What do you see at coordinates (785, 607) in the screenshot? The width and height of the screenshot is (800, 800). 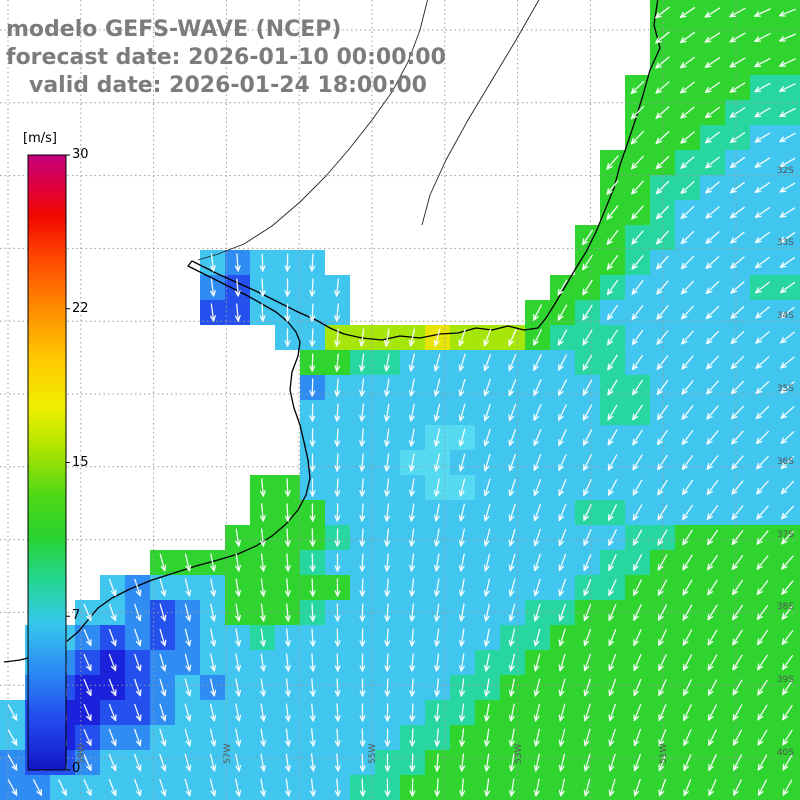 I see `lat-label: 38S` at bounding box center [785, 607].